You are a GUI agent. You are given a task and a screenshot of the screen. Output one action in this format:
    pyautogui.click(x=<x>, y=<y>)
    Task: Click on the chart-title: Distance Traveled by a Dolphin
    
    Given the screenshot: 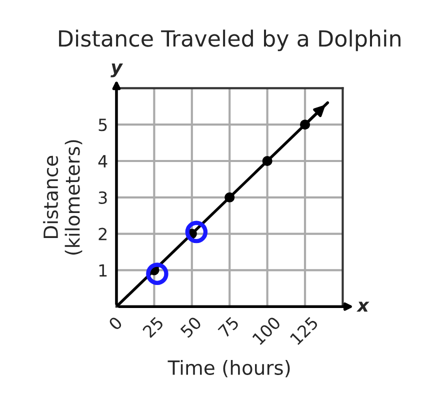 What is the action you would take?
    pyautogui.click(x=229, y=41)
    